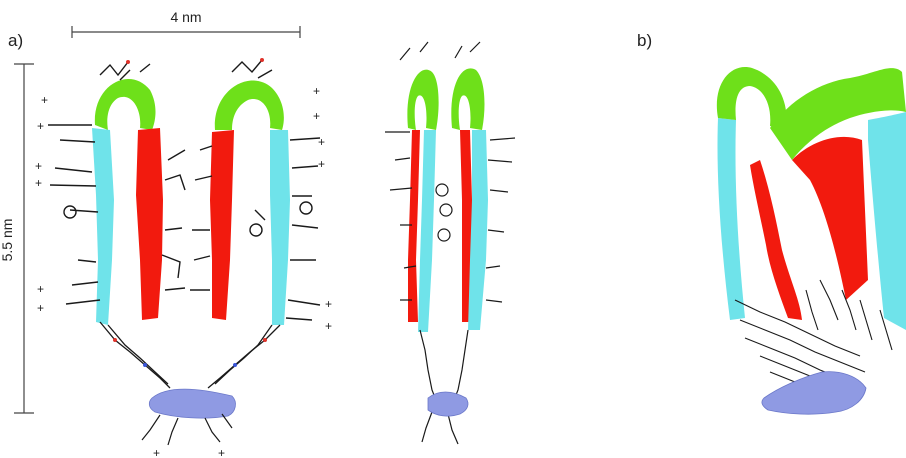 This screenshot has width=906, height=458. What do you see at coordinates (250, 202) in the screenshot?
I see `hairpin-right` at bounding box center [250, 202].